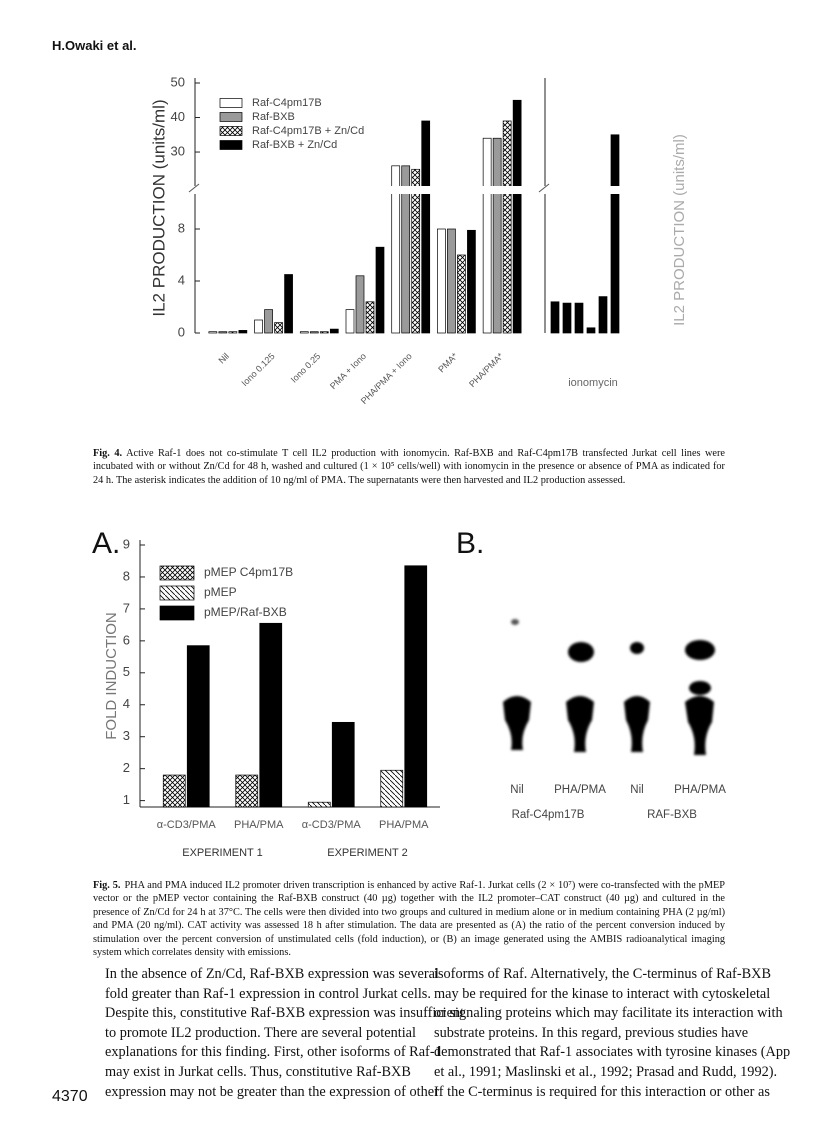 The width and height of the screenshot is (816, 1121). Describe the element at coordinates (108, 453) in the screenshot. I see `caption-label: Fig. 4.` at that location.